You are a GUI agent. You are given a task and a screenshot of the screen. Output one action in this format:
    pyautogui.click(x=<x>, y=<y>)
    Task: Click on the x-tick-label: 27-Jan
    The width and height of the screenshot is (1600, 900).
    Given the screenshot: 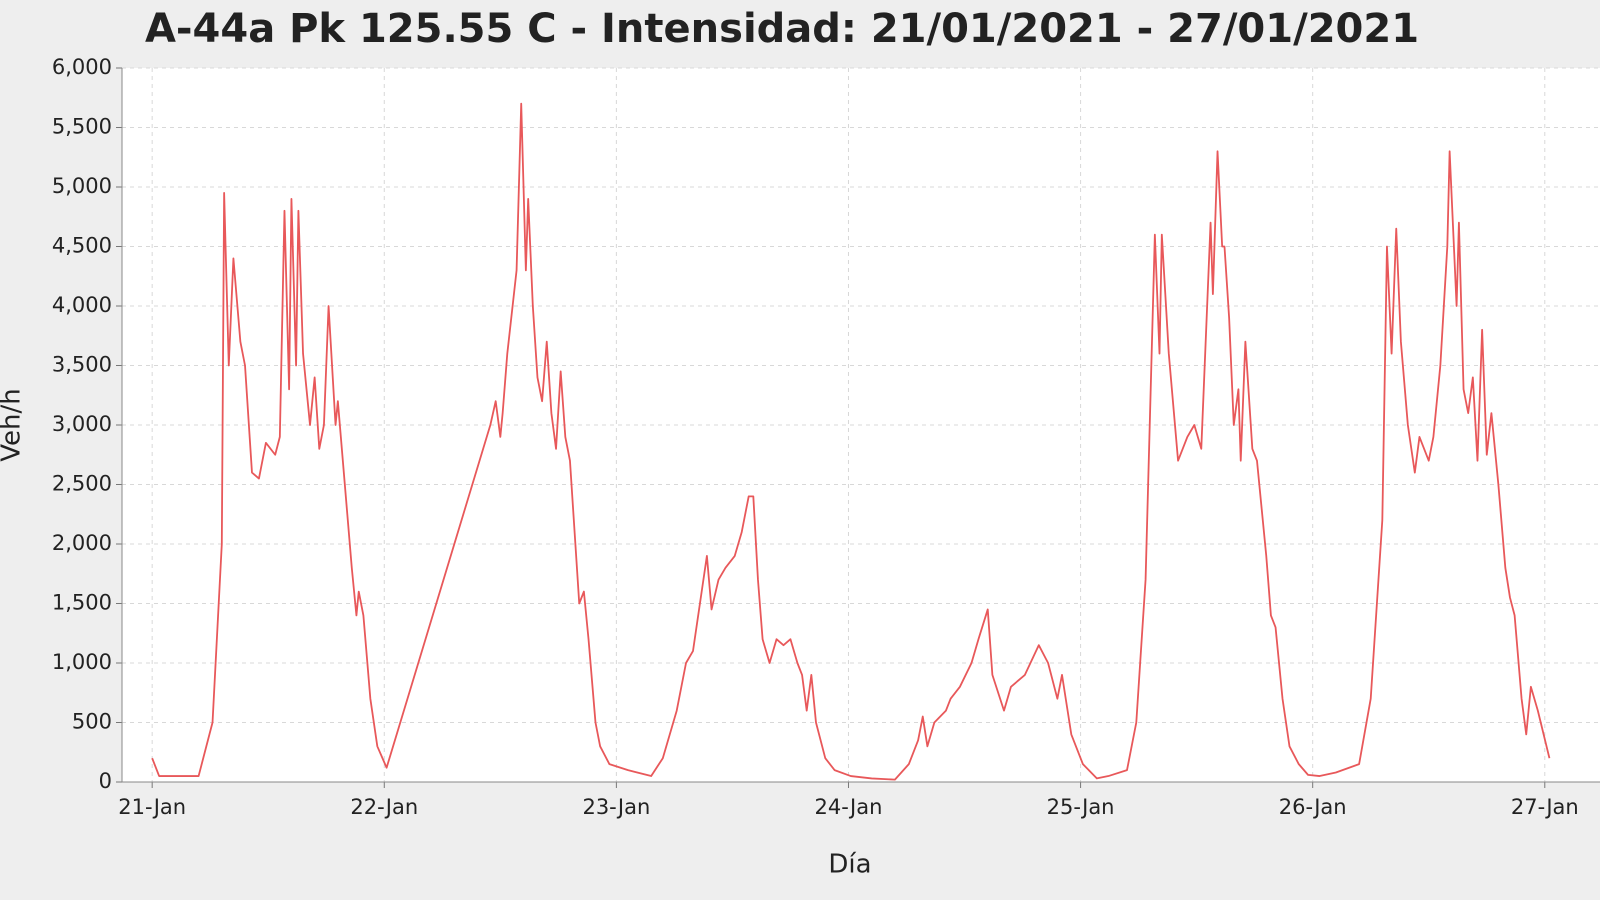 What is the action you would take?
    pyautogui.click(x=1545, y=807)
    